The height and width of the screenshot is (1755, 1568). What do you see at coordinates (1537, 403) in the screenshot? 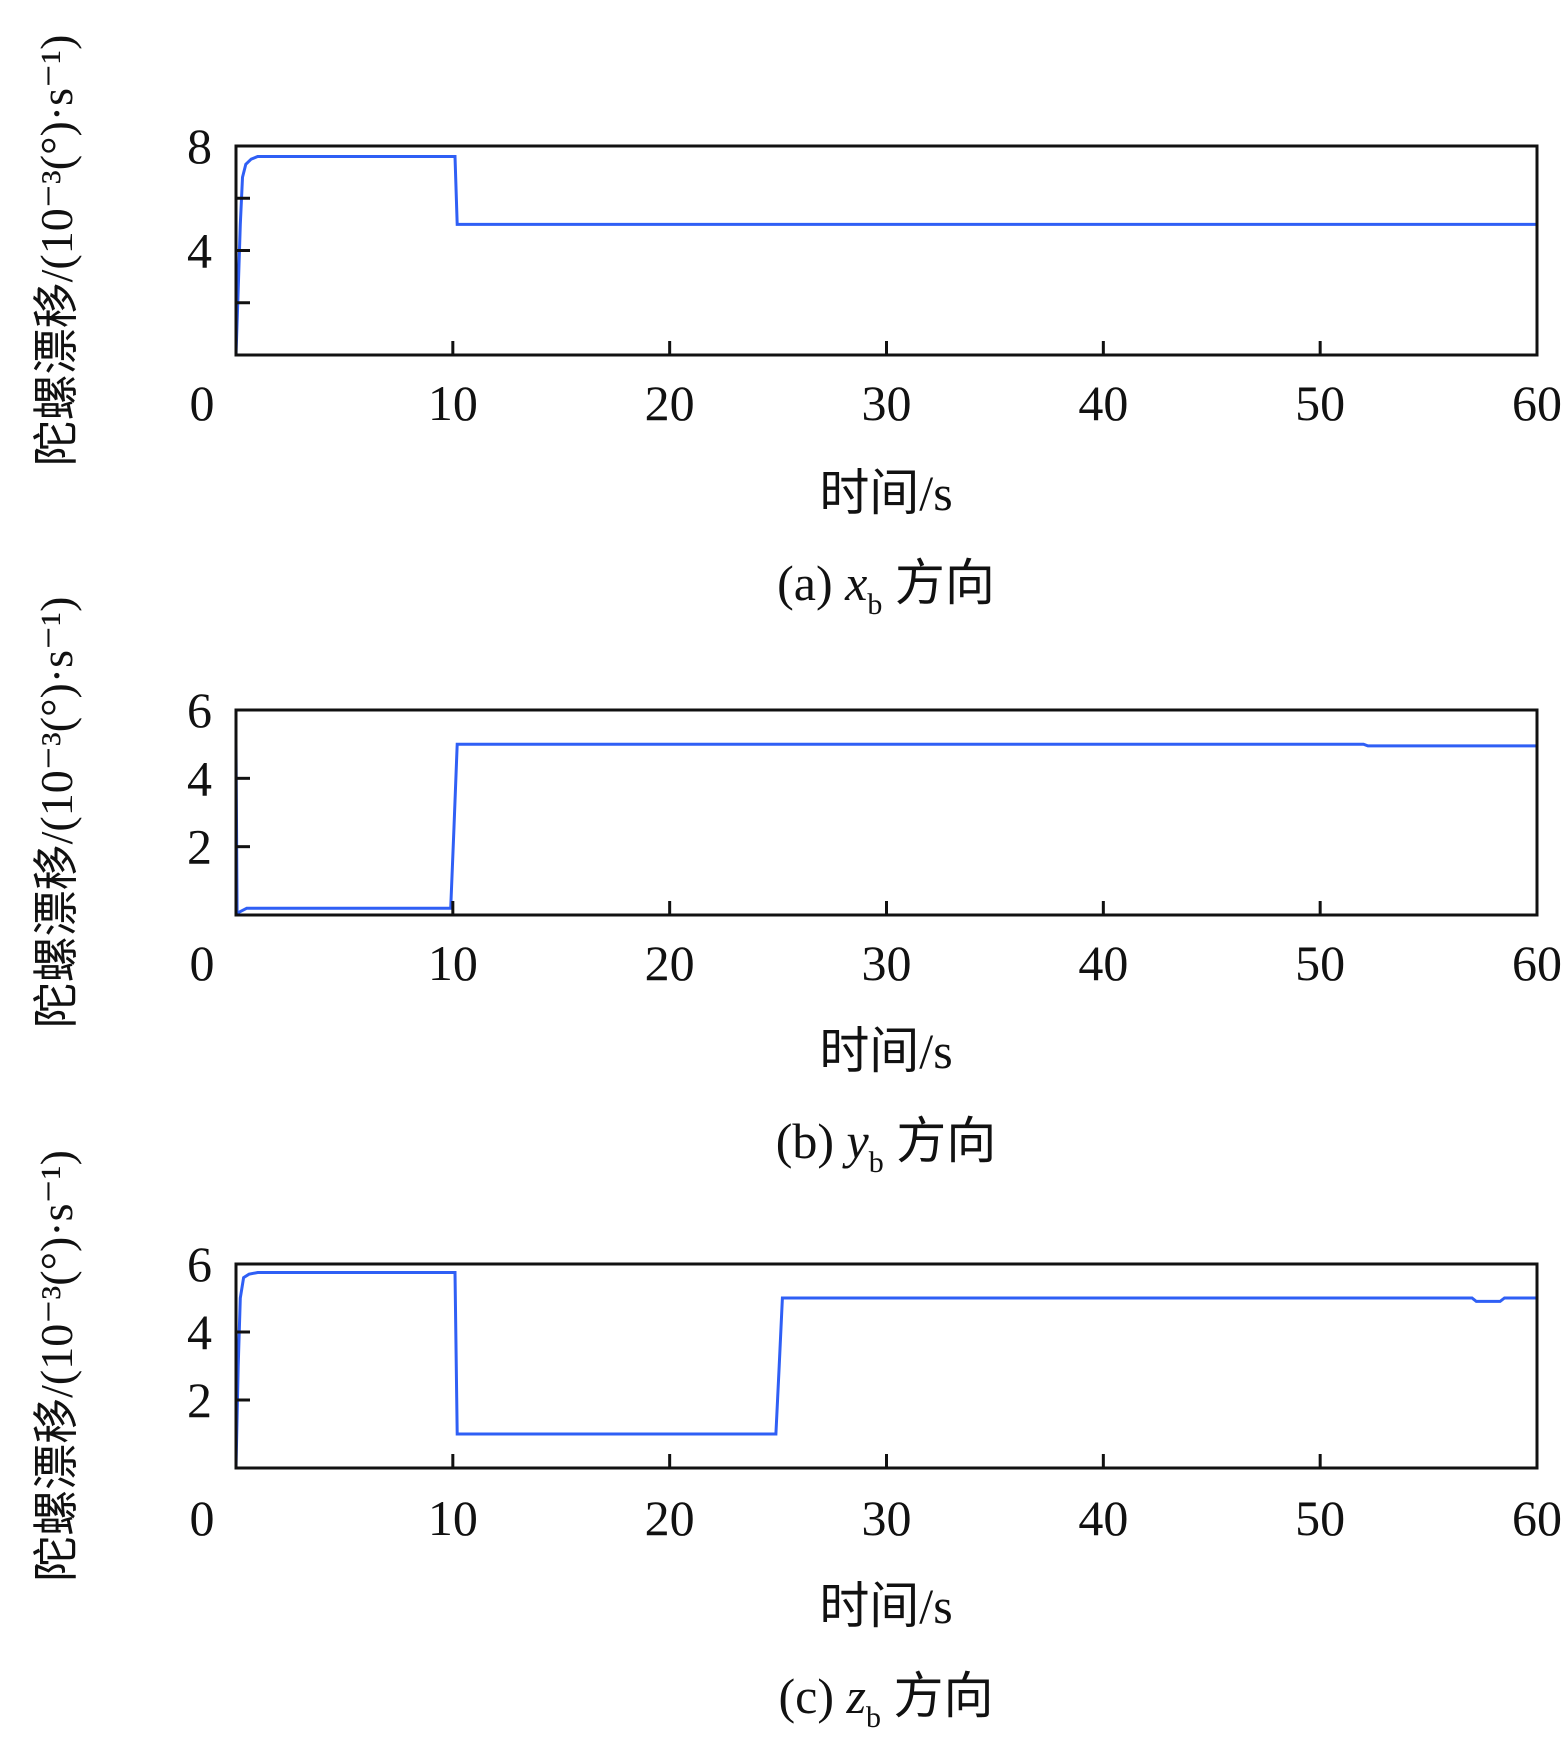
I see `x-tick-label-a-60: 60` at bounding box center [1537, 403].